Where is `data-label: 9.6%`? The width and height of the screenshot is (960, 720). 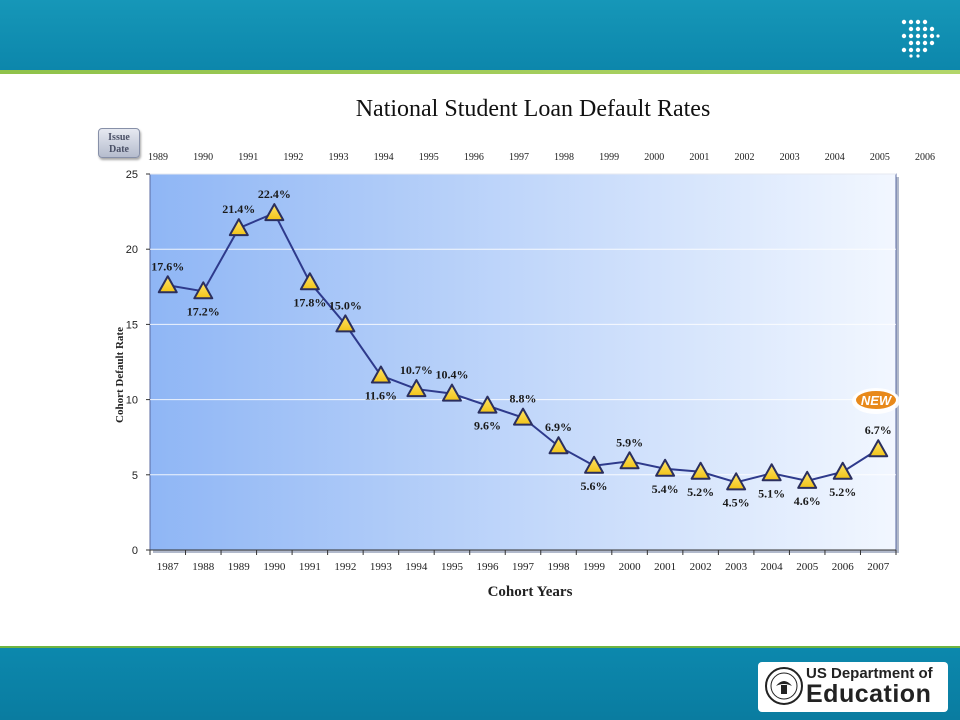 data-label: 9.6% is located at coordinates (487, 426).